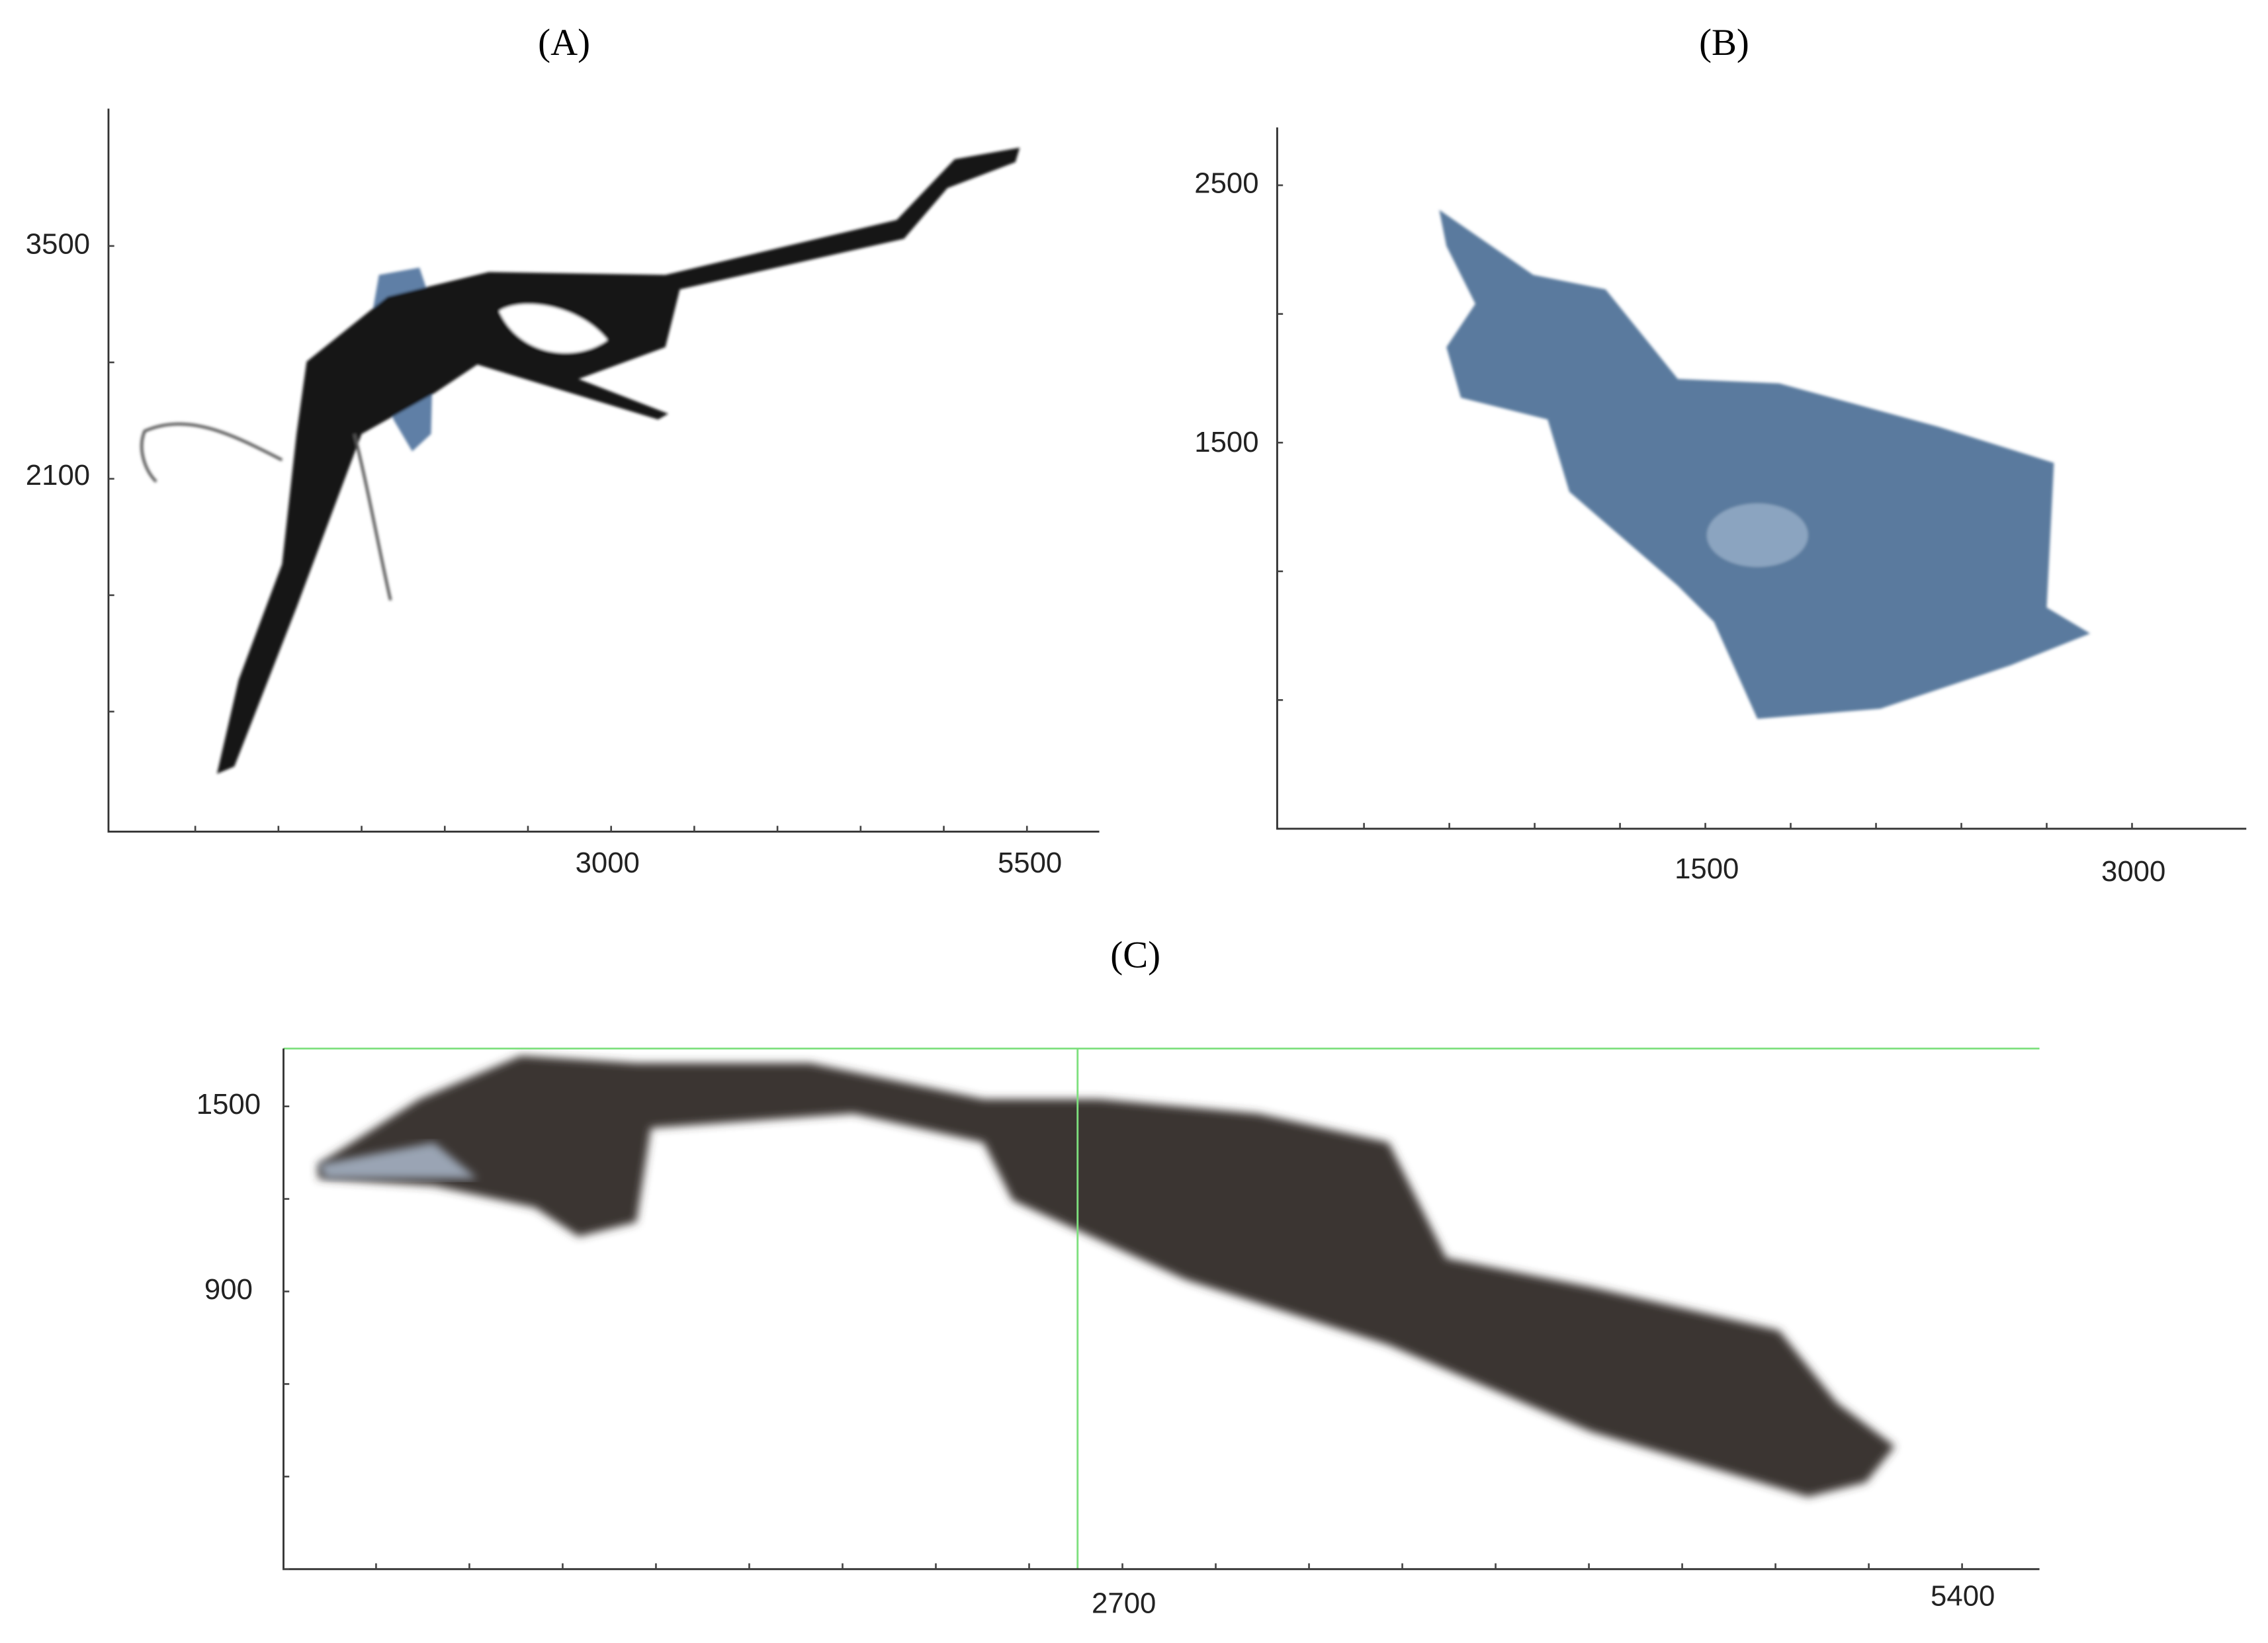  Describe the element at coordinates (1135, 956) in the screenshot. I see `panel-label: (C)` at that location.